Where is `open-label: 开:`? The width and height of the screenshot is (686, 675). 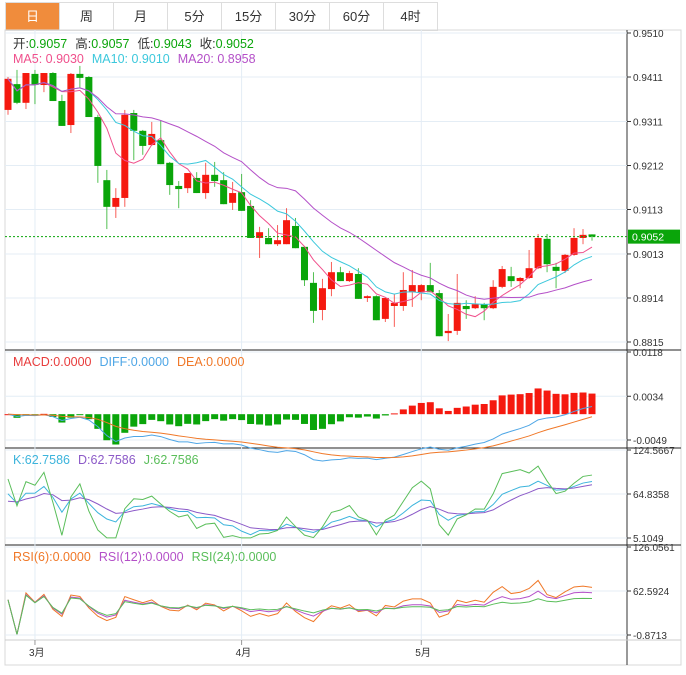 open-label: 开: is located at coordinates (21, 44).